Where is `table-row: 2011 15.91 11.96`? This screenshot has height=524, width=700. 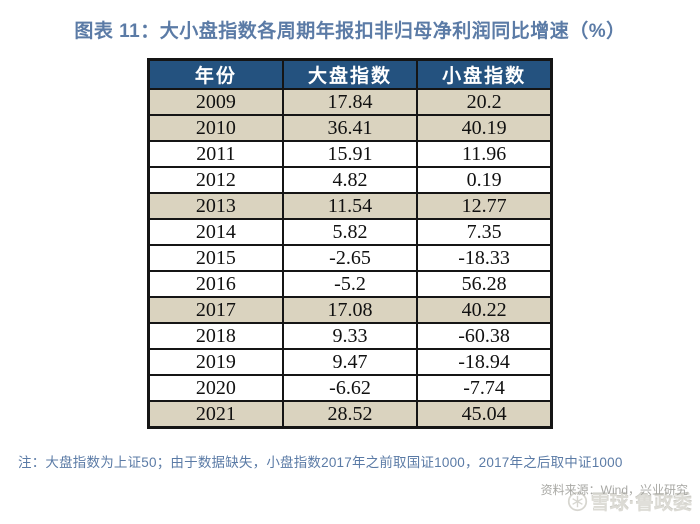
table-row: 2011 15.91 11.96 is located at coordinates (350, 154).